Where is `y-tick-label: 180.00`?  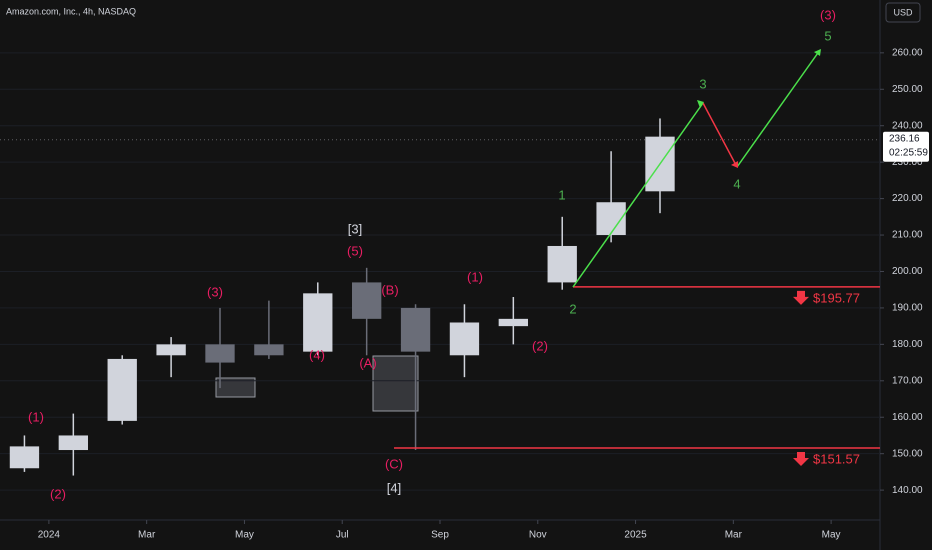
y-tick-label: 180.00 is located at coordinates (907, 344).